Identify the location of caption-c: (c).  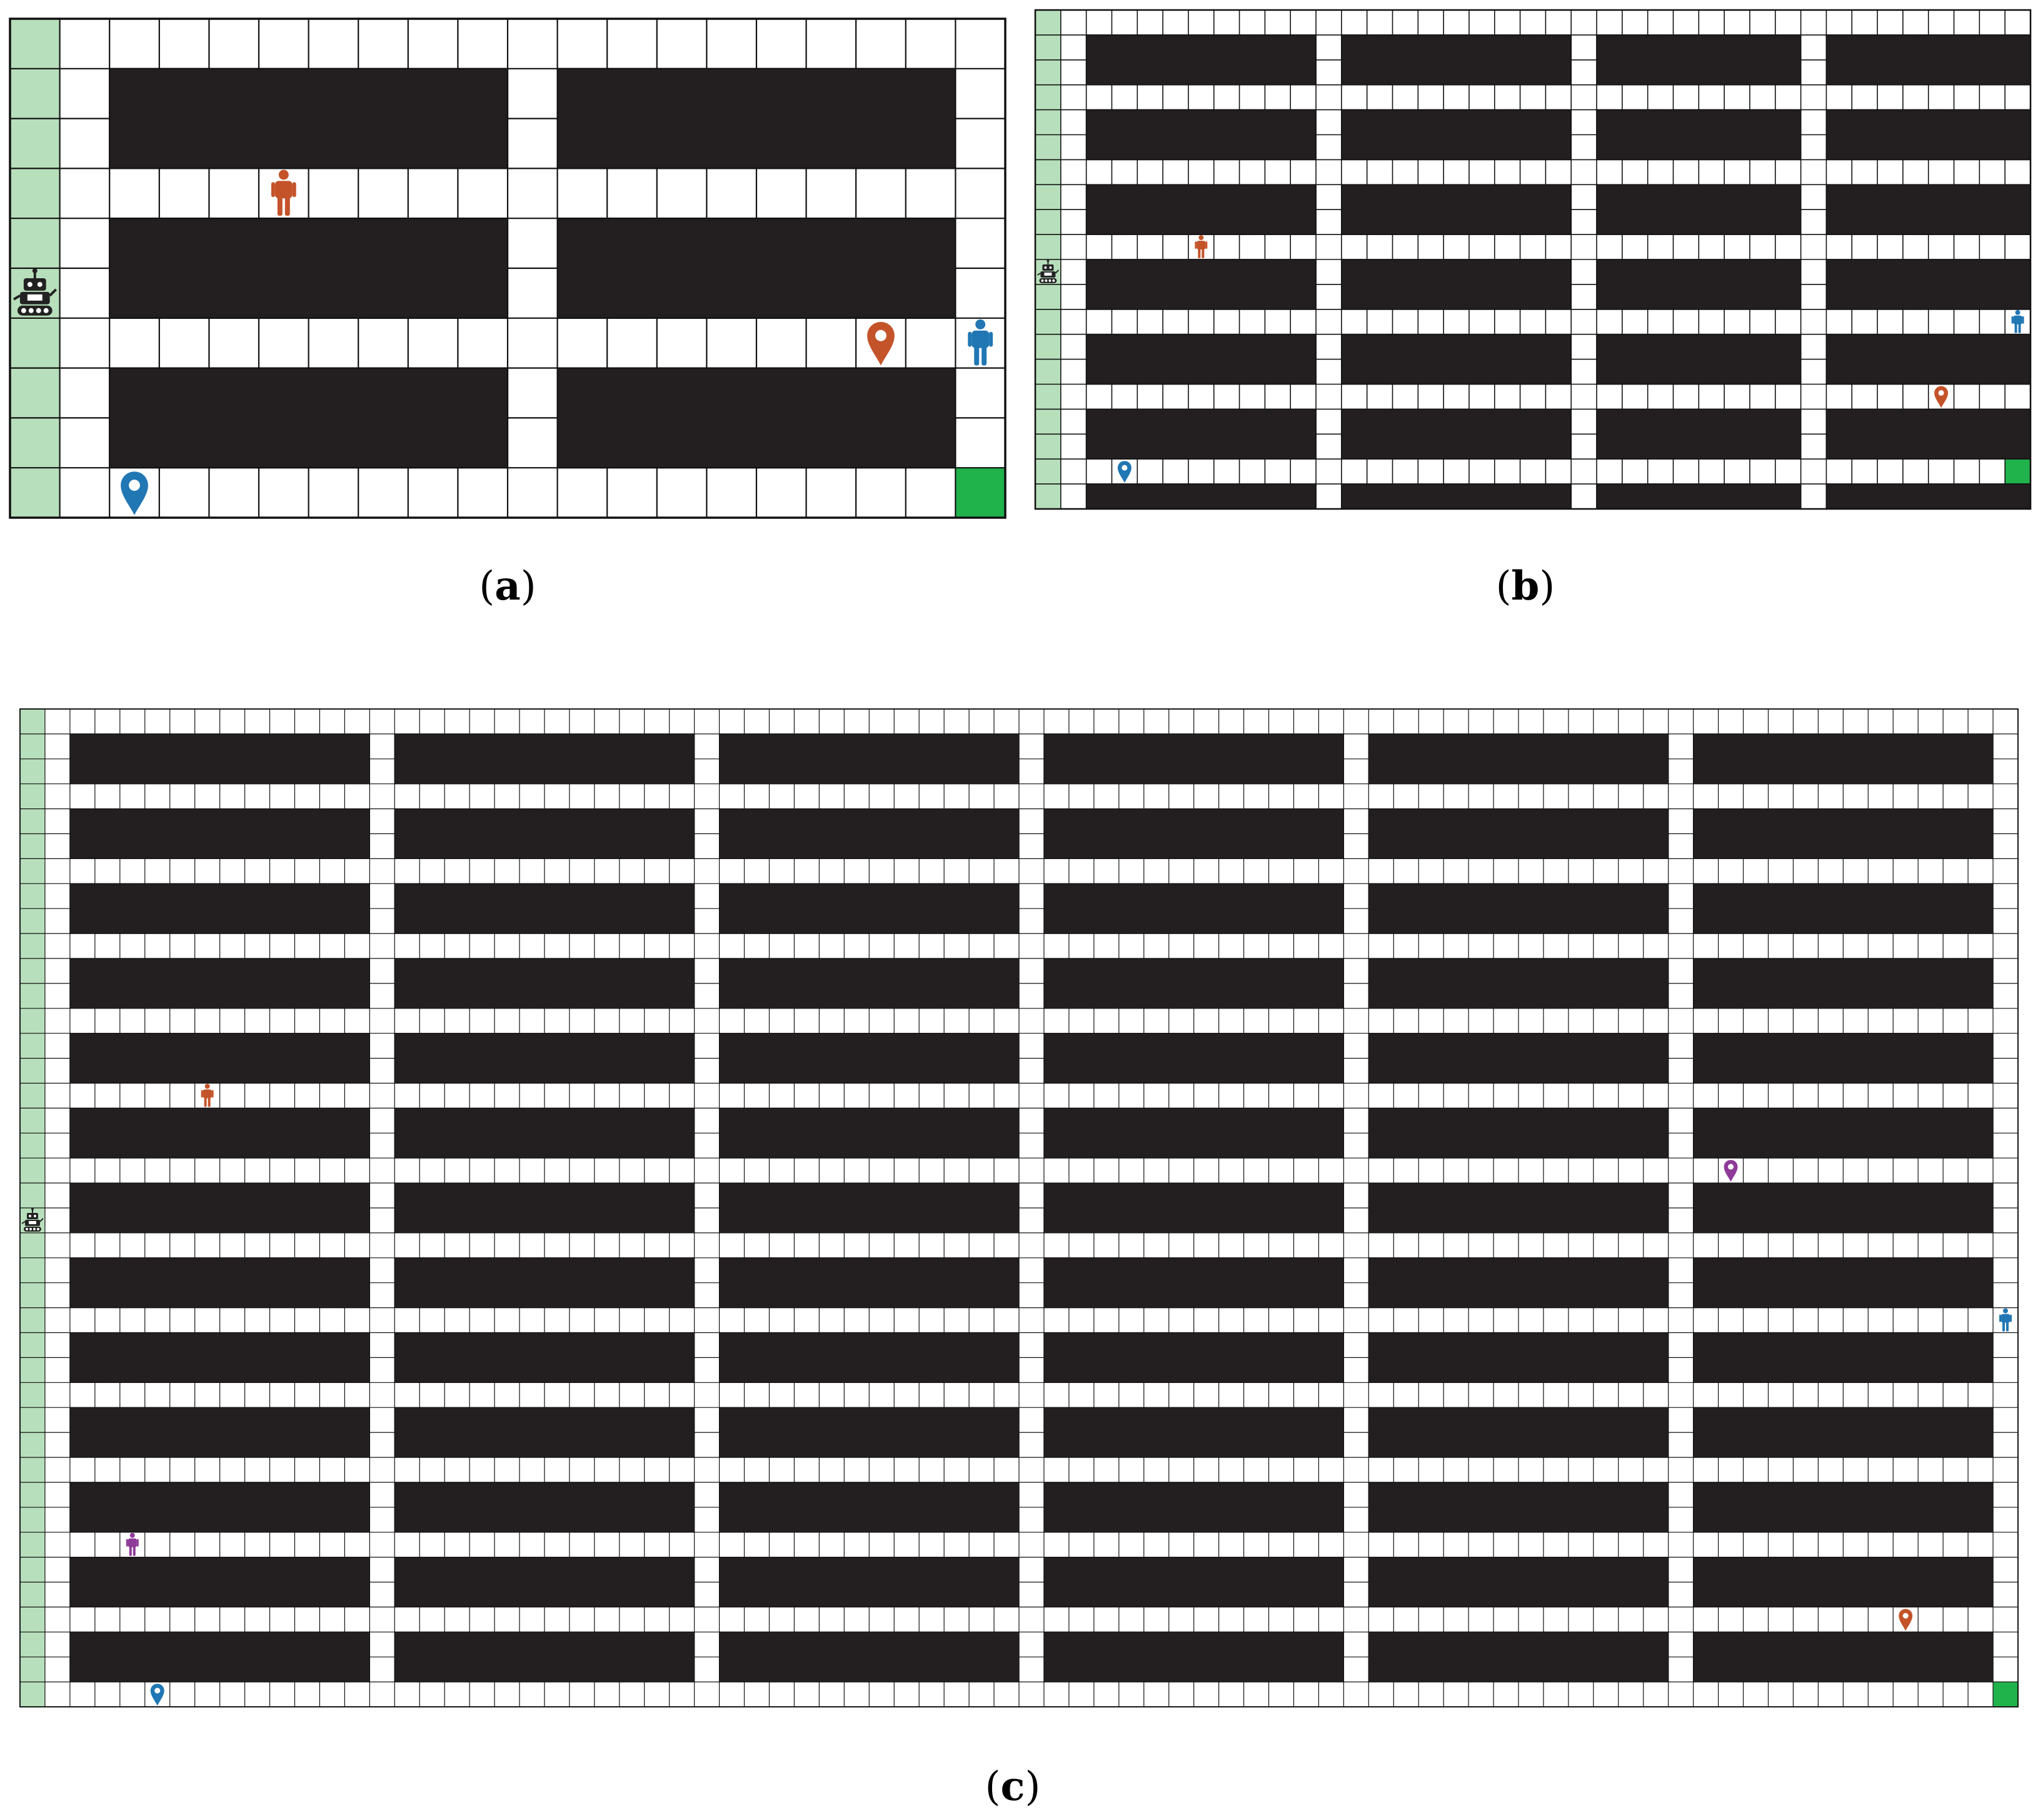
(1013, 1787).